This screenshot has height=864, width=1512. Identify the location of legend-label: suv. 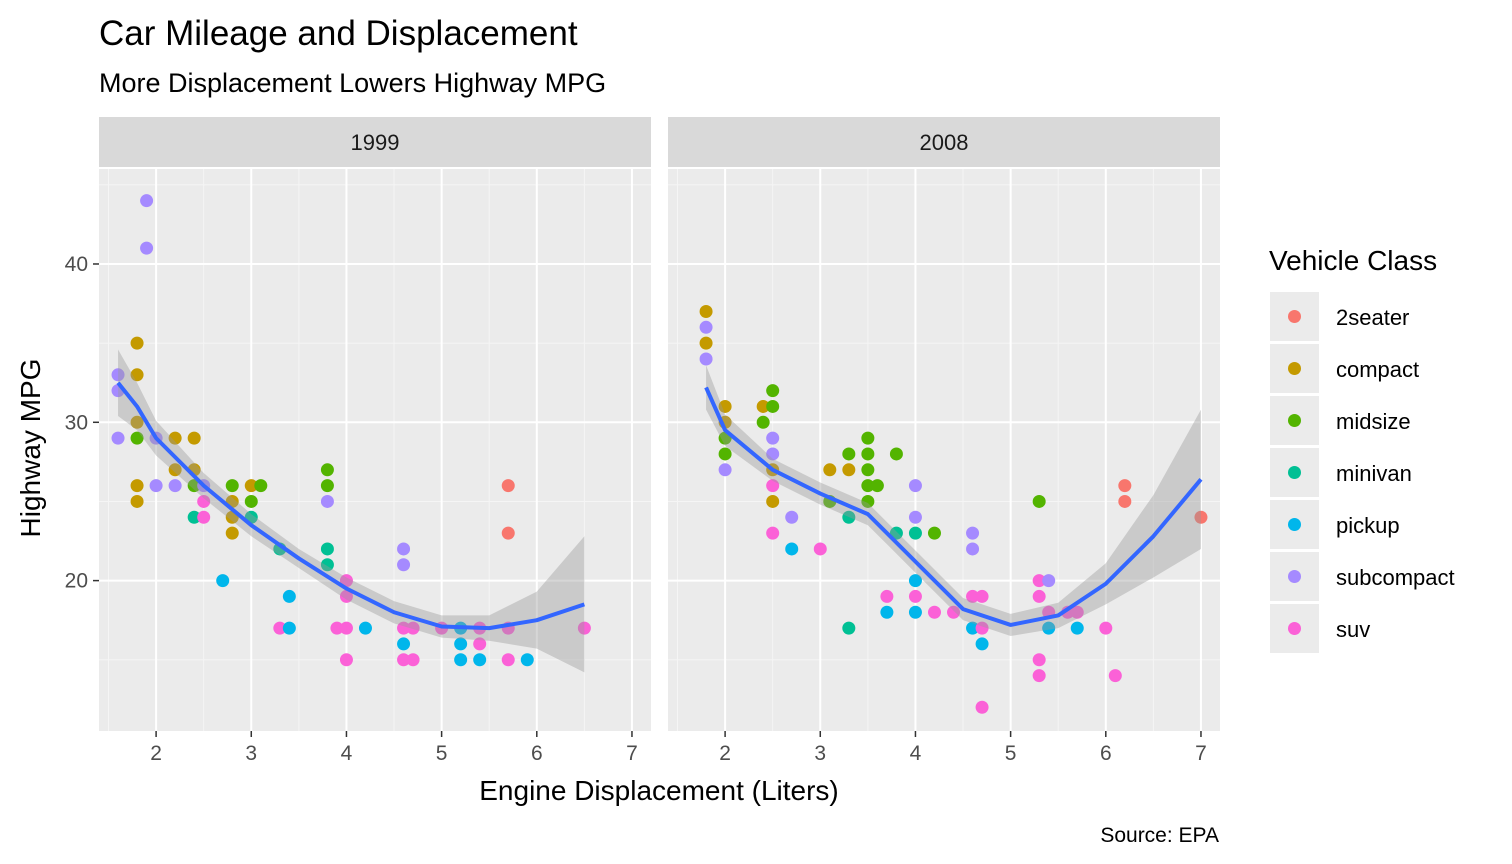
(1353, 629).